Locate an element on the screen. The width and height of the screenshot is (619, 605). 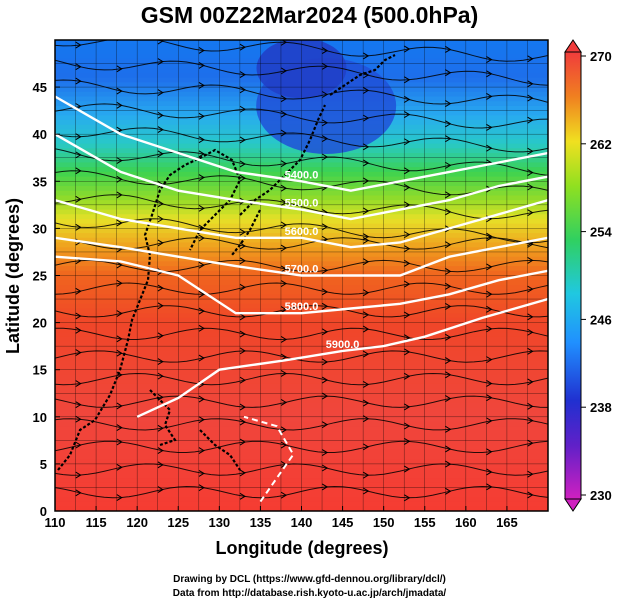
colorbar-bar is located at coordinates (573, 275).